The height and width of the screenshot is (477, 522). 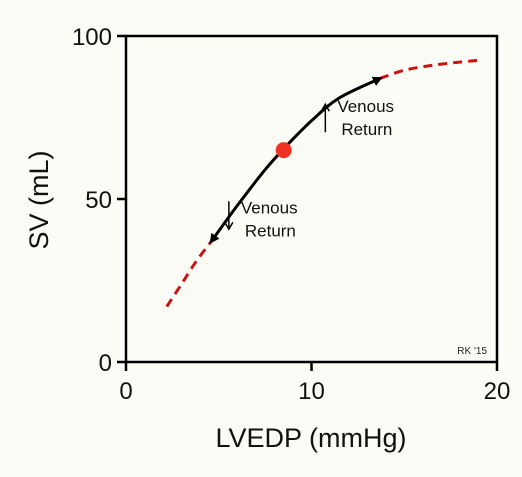 What do you see at coordinates (92, 37) in the screenshot?
I see `y-tick-label-2: 100` at bounding box center [92, 37].